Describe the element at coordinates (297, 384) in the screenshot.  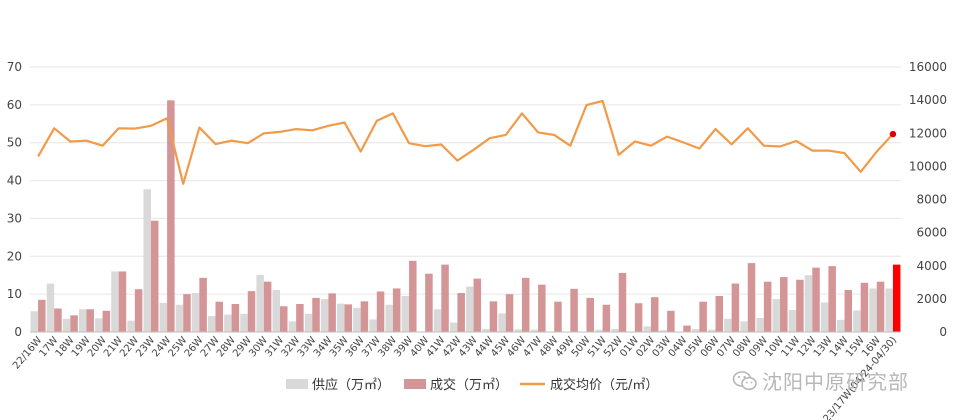
I see `legend-swatch-supply` at that location.